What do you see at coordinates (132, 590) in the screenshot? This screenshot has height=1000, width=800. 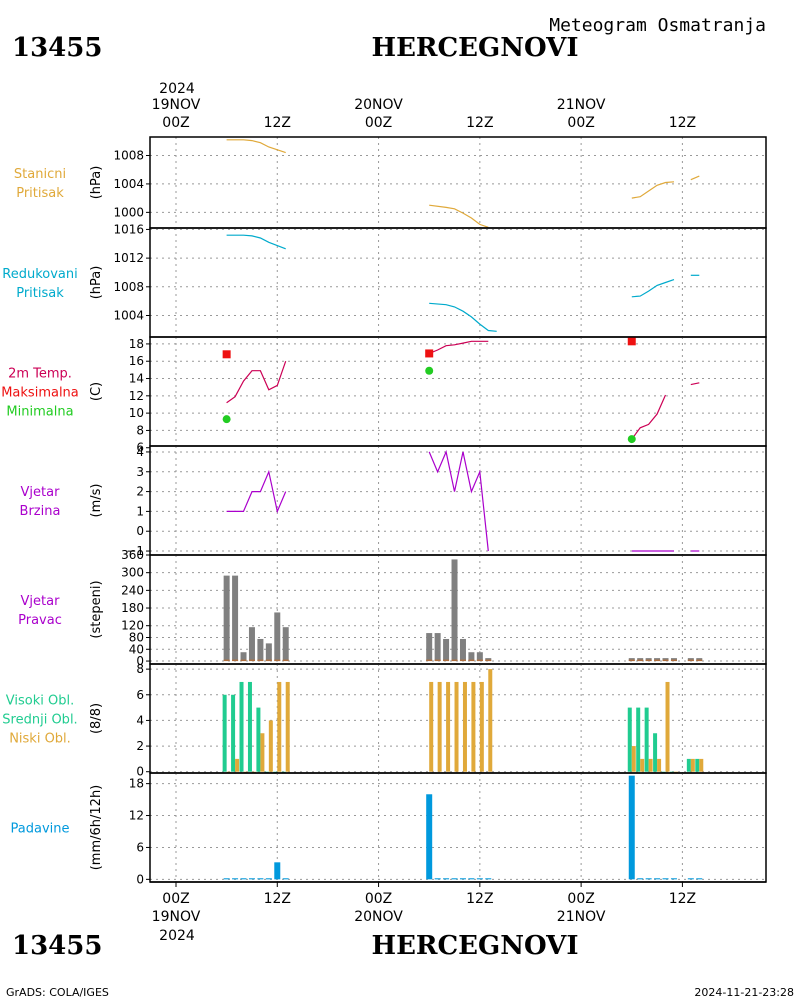 I see `y-tick-label: 240` at bounding box center [132, 590].